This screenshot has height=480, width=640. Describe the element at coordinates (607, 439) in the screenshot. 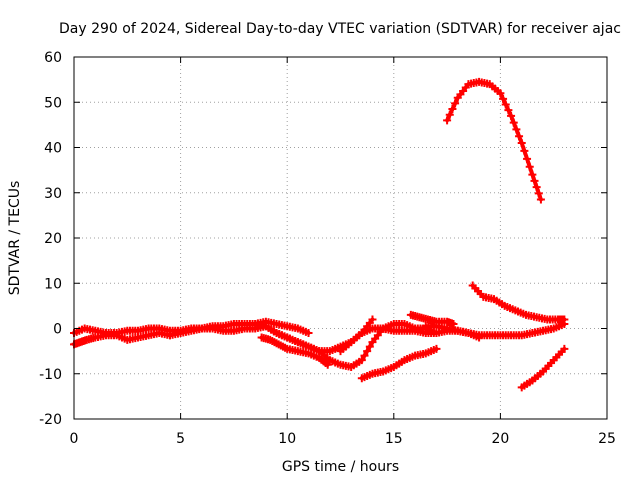

I see `x-tick-label: 25` at that location.